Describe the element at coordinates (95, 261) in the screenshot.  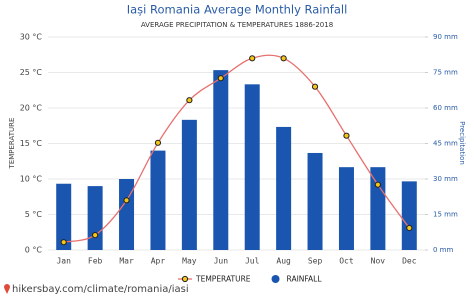
I see `x-tick-label: Feb` at that location.